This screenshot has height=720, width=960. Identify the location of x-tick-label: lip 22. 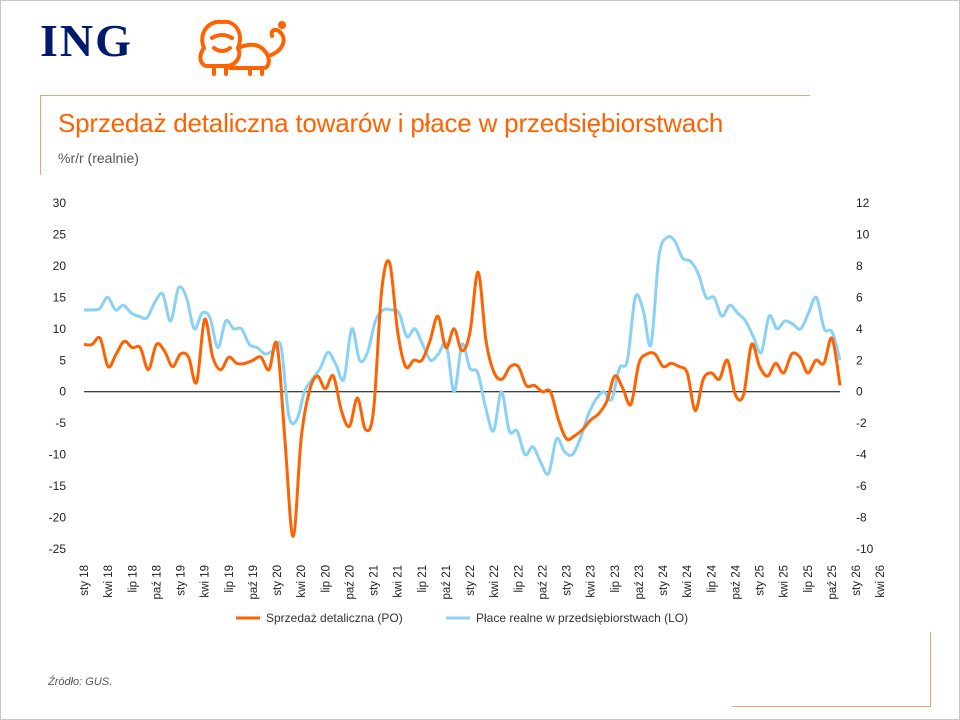
(519, 579).